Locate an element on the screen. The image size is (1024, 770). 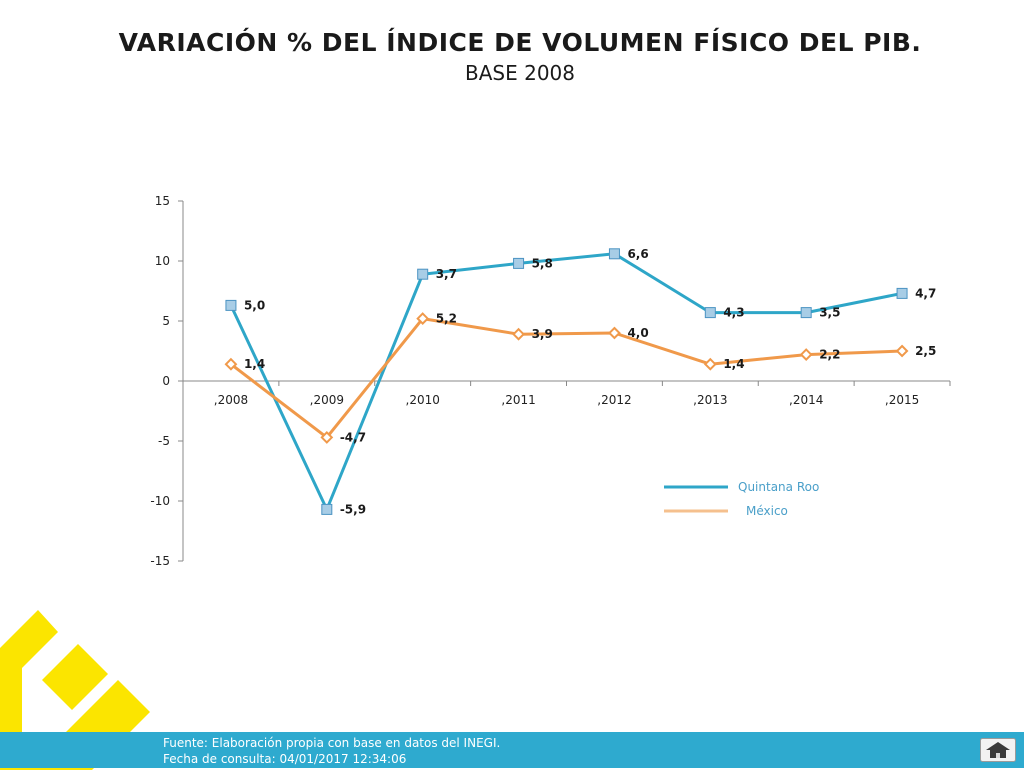
data-label: 5,0 is located at coordinates (254, 305).